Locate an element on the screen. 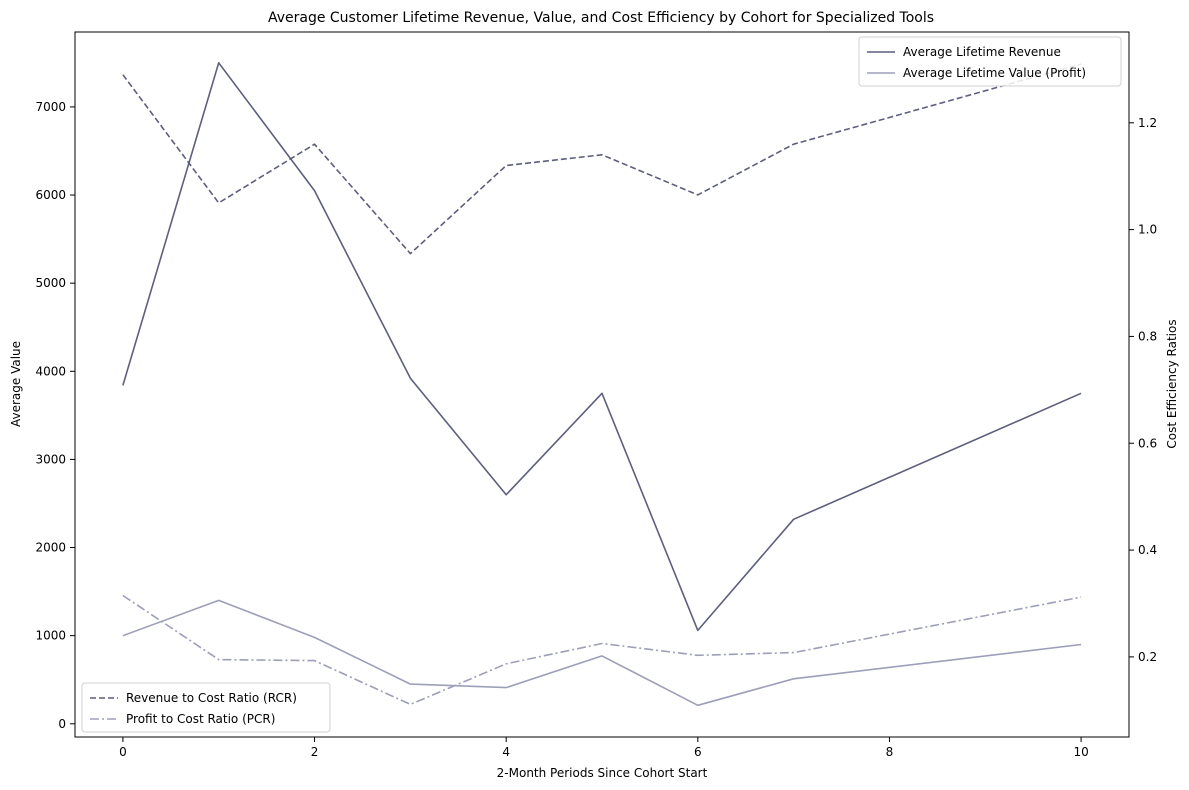 The width and height of the screenshot is (1189, 790). y-tick-label: 6000 is located at coordinates (50, 195).